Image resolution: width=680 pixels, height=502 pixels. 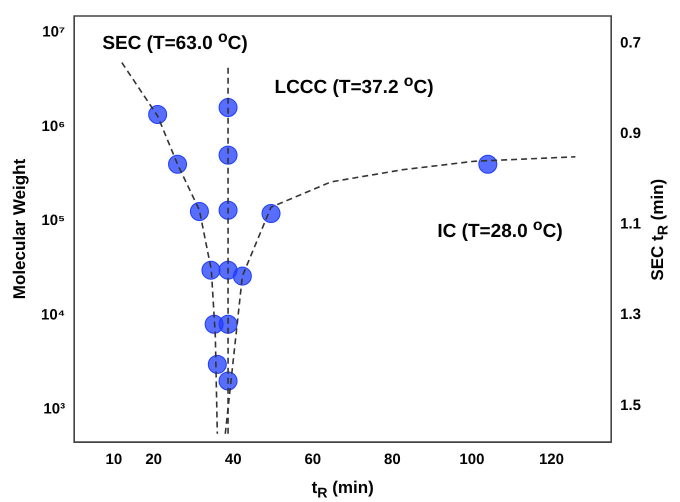 What do you see at coordinates (500, 230) in the screenshot?
I see `annotation: IC (T=28.0 $^{o}$C)` at bounding box center [500, 230].